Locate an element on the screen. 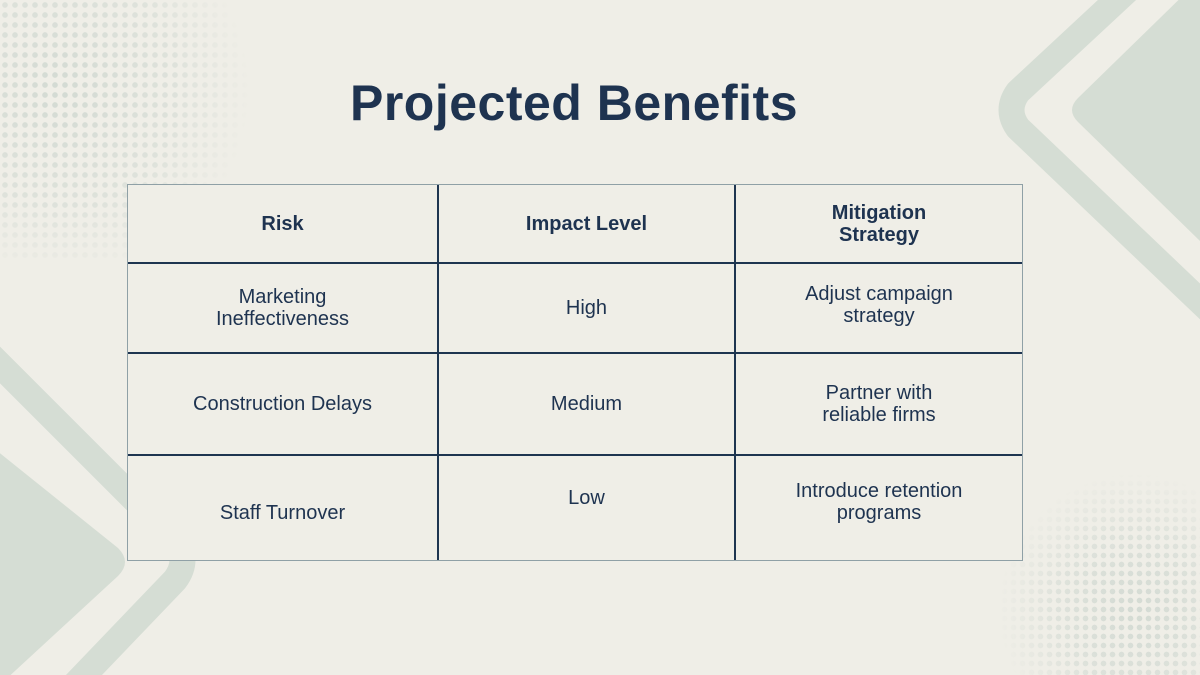 The height and width of the screenshot is (675, 1200). cell-mitigation: Partner with reliable firms is located at coordinates (878, 404).